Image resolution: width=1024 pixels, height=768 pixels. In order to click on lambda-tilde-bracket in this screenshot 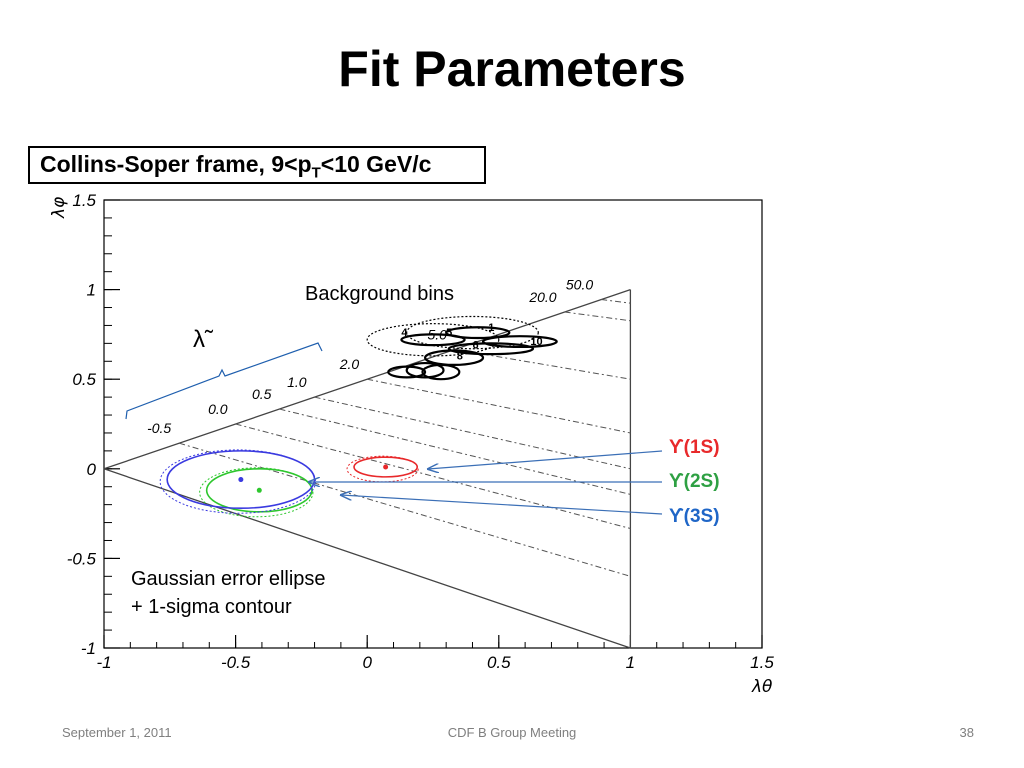, I will do `click(224, 381)`.